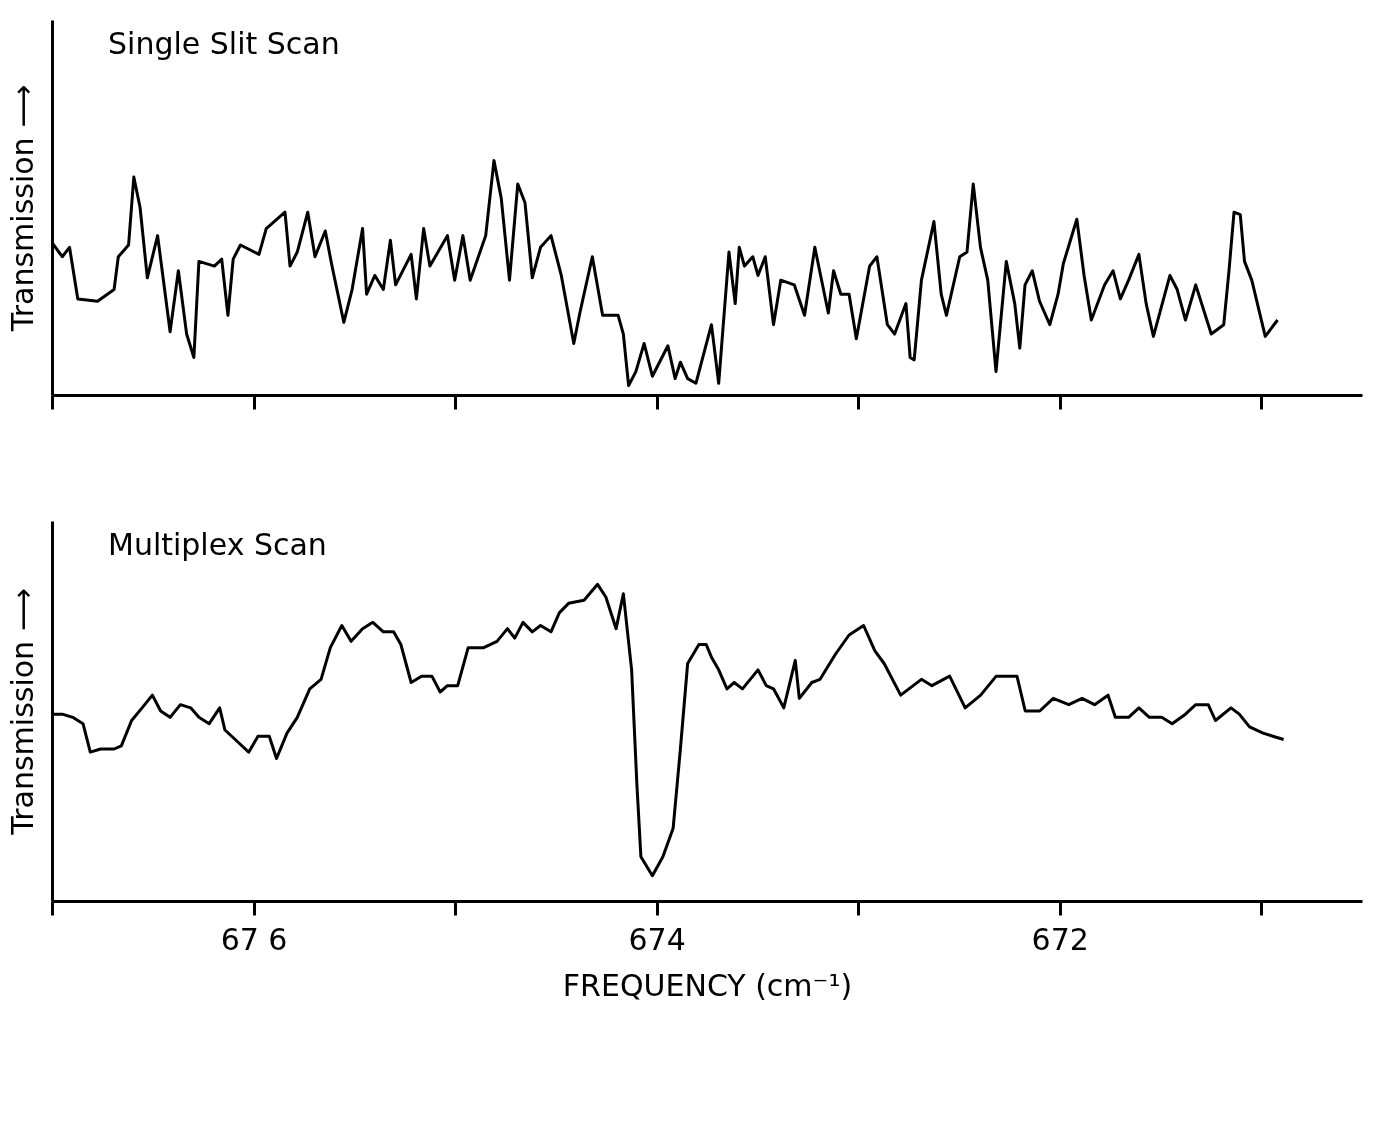 Image resolution: width=1386 pixels, height=1144 pixels. What do you see at coordinates (657, 939) in the screenshot?
I see `x-tick-label: 674` at bounding box center [657, 939].